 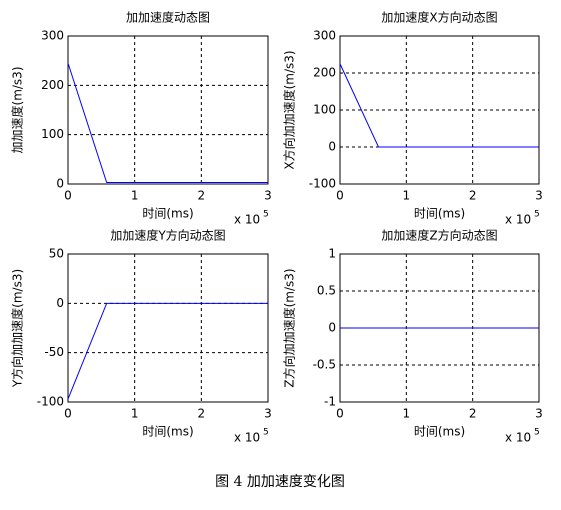 What do you see at coordinates (167, 235) in the screenshot?
I see `chart-title: 加加速度Y方向动态图` at bounding box center [167, 235].